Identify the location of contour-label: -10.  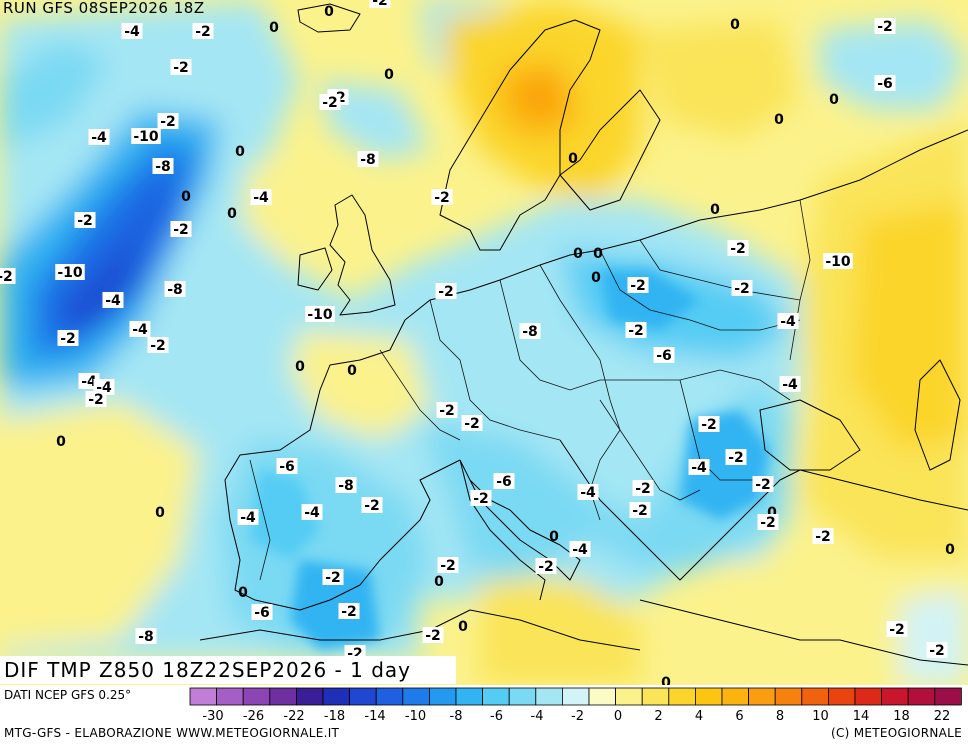
(70, 272).